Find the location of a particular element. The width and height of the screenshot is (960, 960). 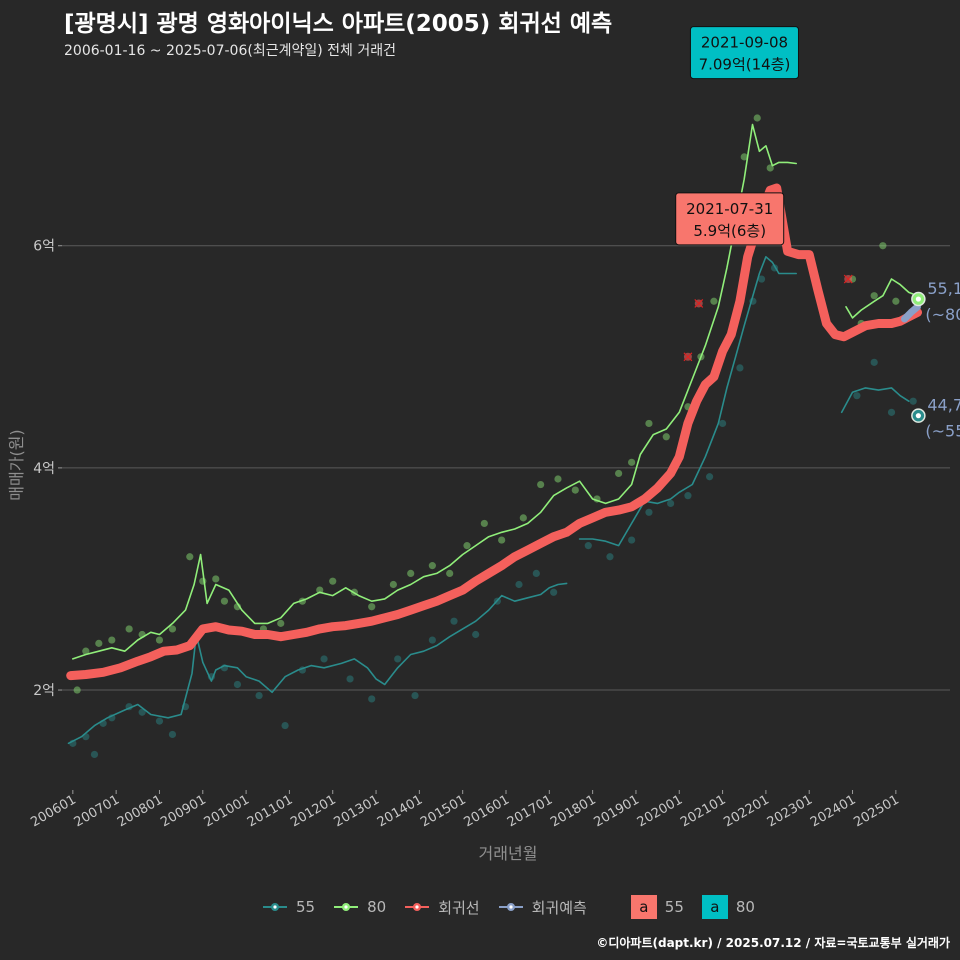

legend-key-forecast is located at coordinates (510, 907).